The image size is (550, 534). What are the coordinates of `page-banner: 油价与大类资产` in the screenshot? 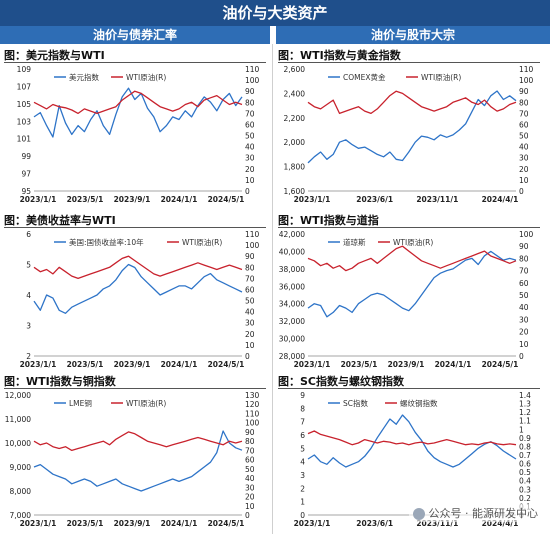 It's located at (275, 13).